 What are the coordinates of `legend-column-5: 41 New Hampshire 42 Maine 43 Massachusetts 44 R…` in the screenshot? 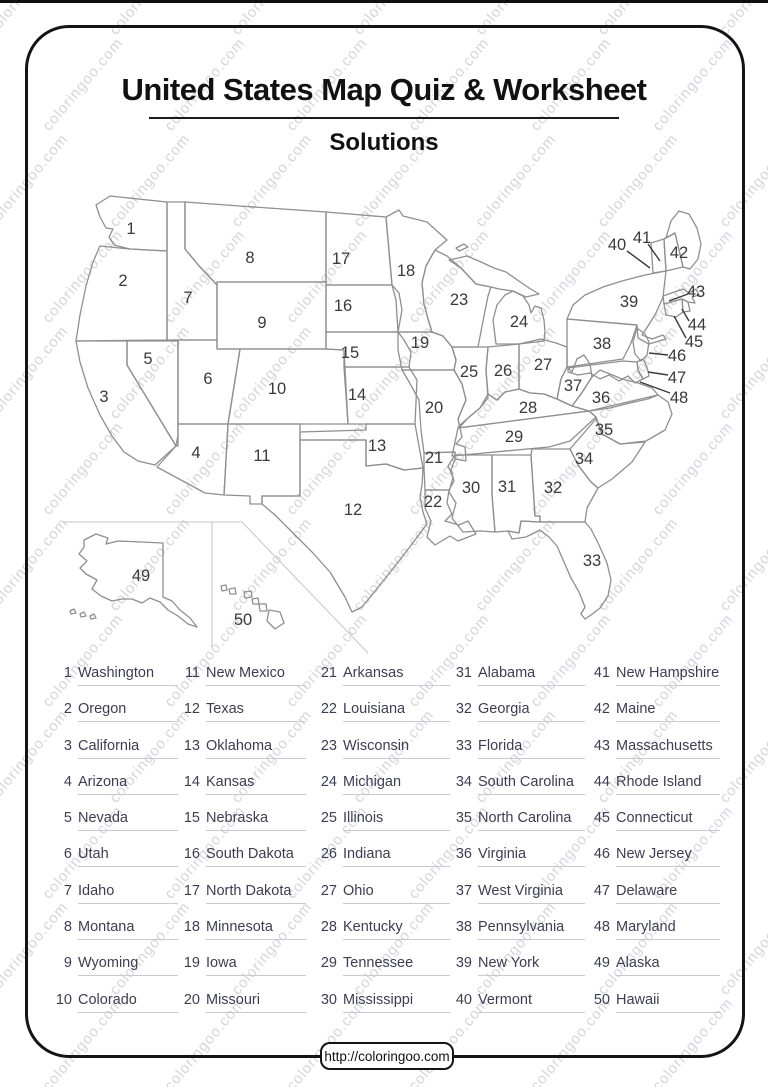 It's located at (654, 844).